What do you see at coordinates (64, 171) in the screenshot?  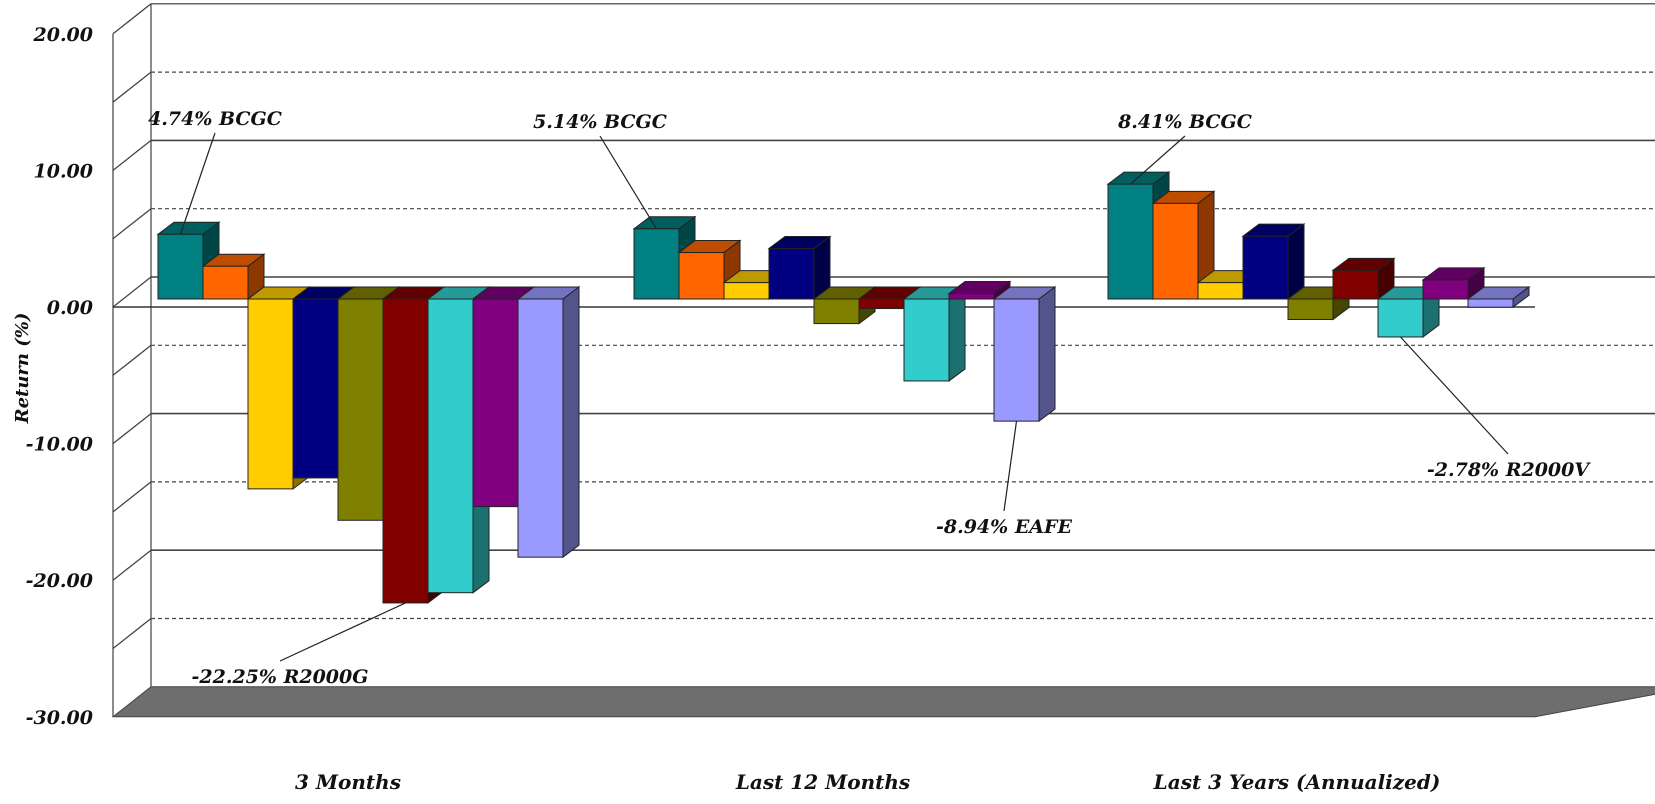 I see `y-tick-label: 10.00` at bounding box center [64, 171].